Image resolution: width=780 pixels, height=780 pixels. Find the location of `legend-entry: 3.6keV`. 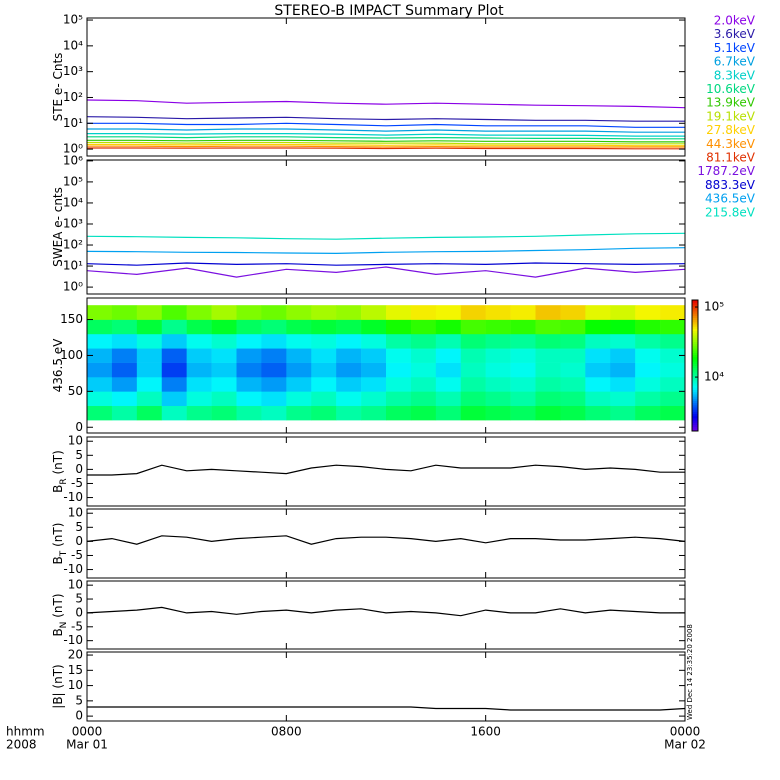

legend-entry: 3.6keV is located at coordinates (735, 34).